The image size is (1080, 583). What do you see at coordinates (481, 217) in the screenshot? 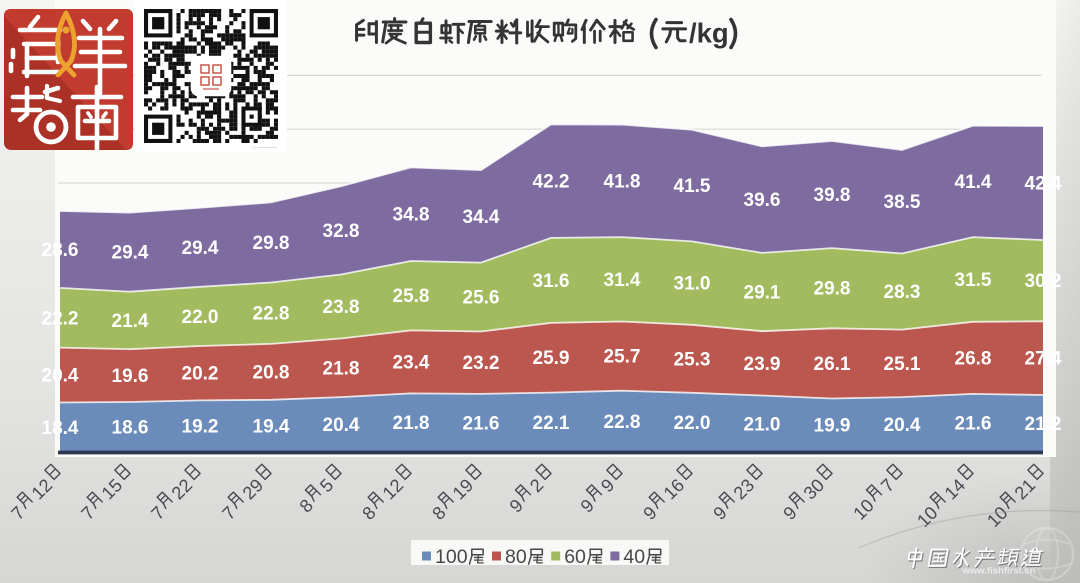
I see `svg-text: 34.4` at bounding box center [481, 217].